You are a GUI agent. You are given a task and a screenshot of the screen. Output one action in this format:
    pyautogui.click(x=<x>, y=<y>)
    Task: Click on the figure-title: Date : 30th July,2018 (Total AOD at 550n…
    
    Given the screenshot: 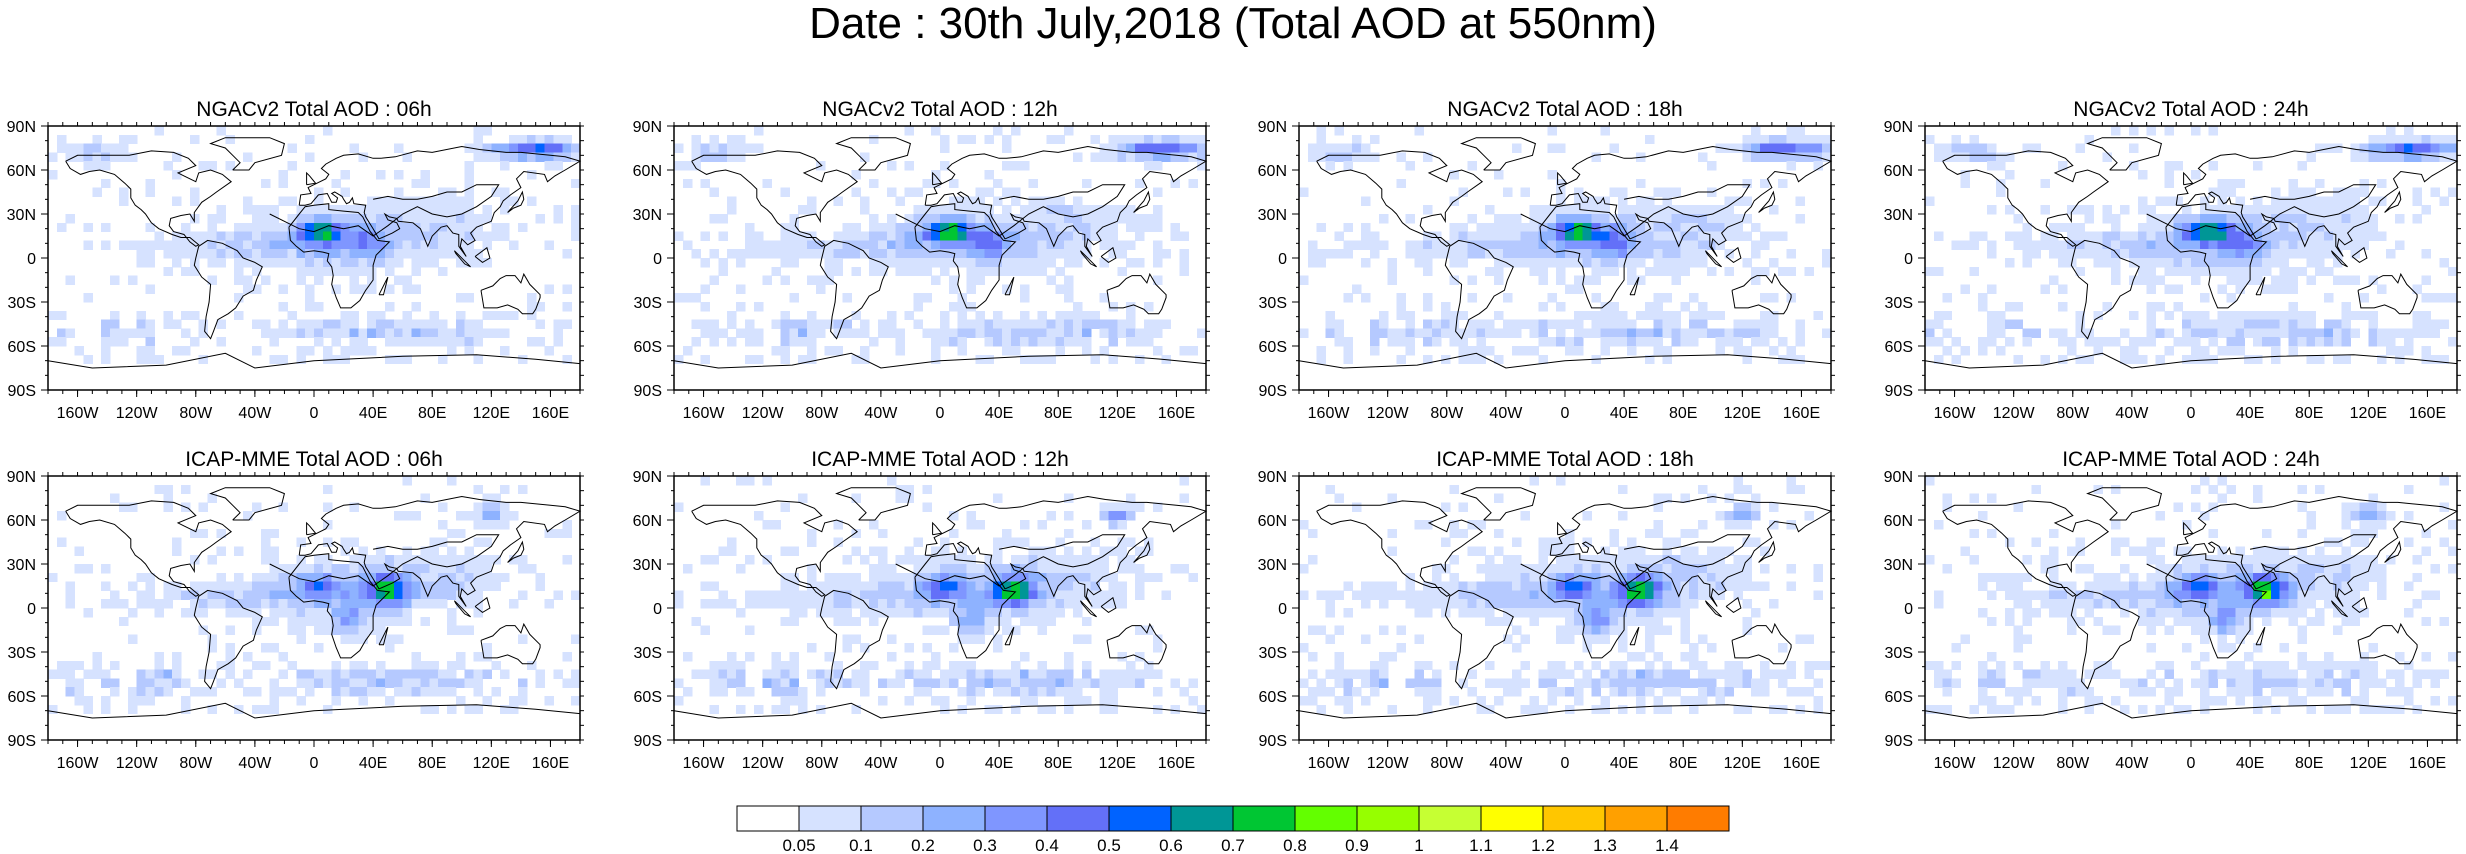 What is the action you would take?
    pyautogui.click(x=1233, y=24)
    